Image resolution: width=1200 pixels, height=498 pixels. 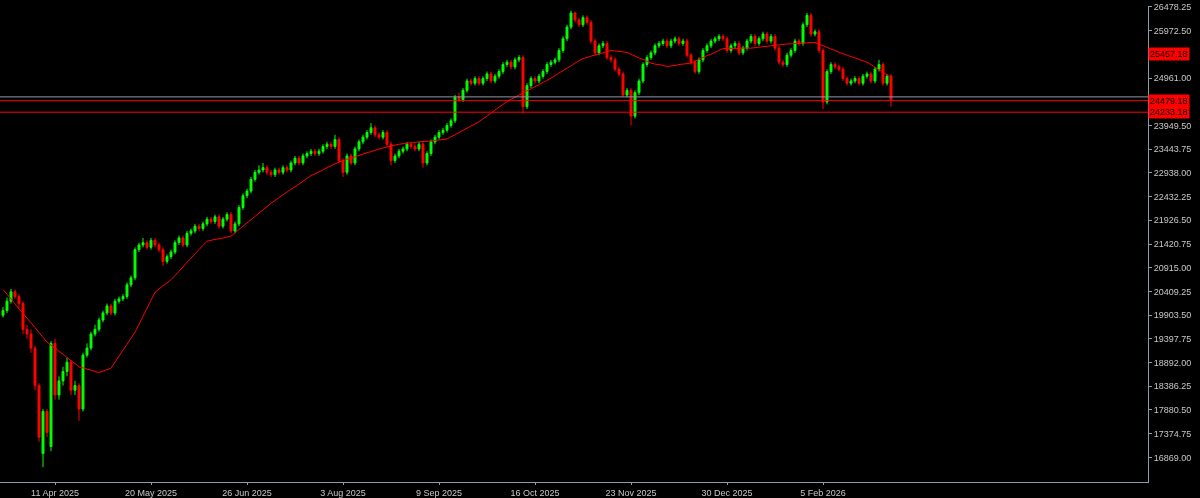 What do you see at coordinates (823, 492) in the screenshot?
I see `x-tick-label: 5 Feb 2026` at bounding box center [823, 492].